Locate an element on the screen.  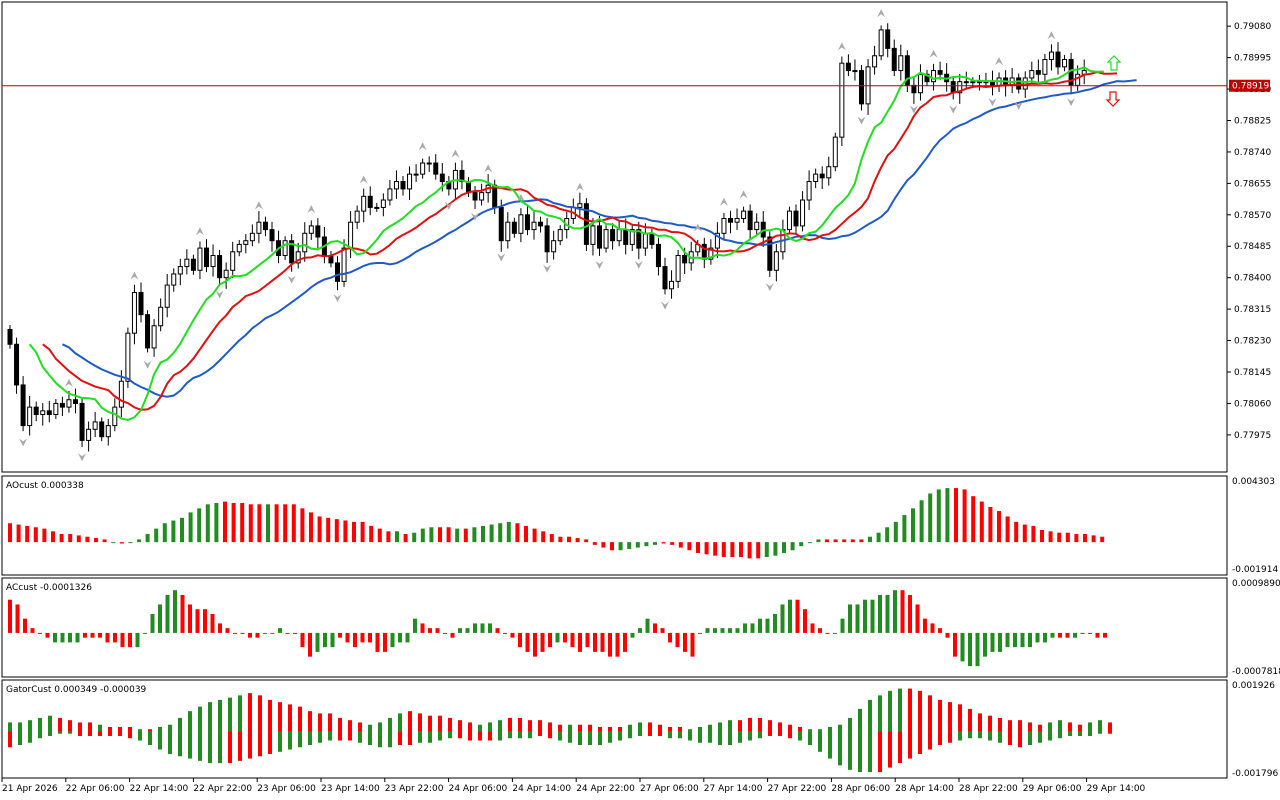
ac-min-label: -0.0007818 is located at coordinates (1256, 672).